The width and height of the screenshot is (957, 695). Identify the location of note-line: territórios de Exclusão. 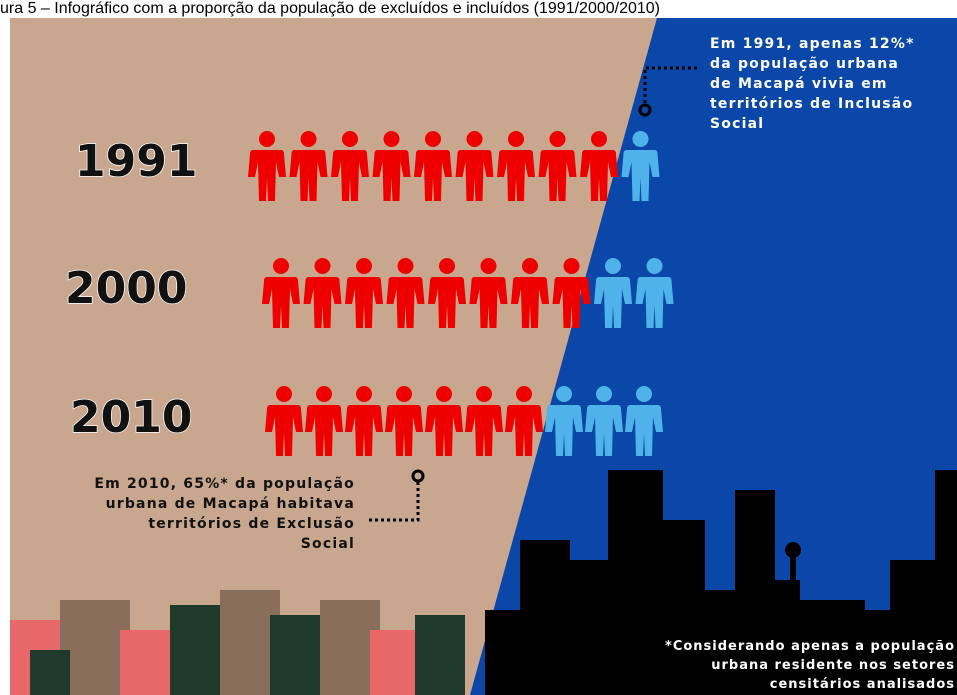
(251, 524).